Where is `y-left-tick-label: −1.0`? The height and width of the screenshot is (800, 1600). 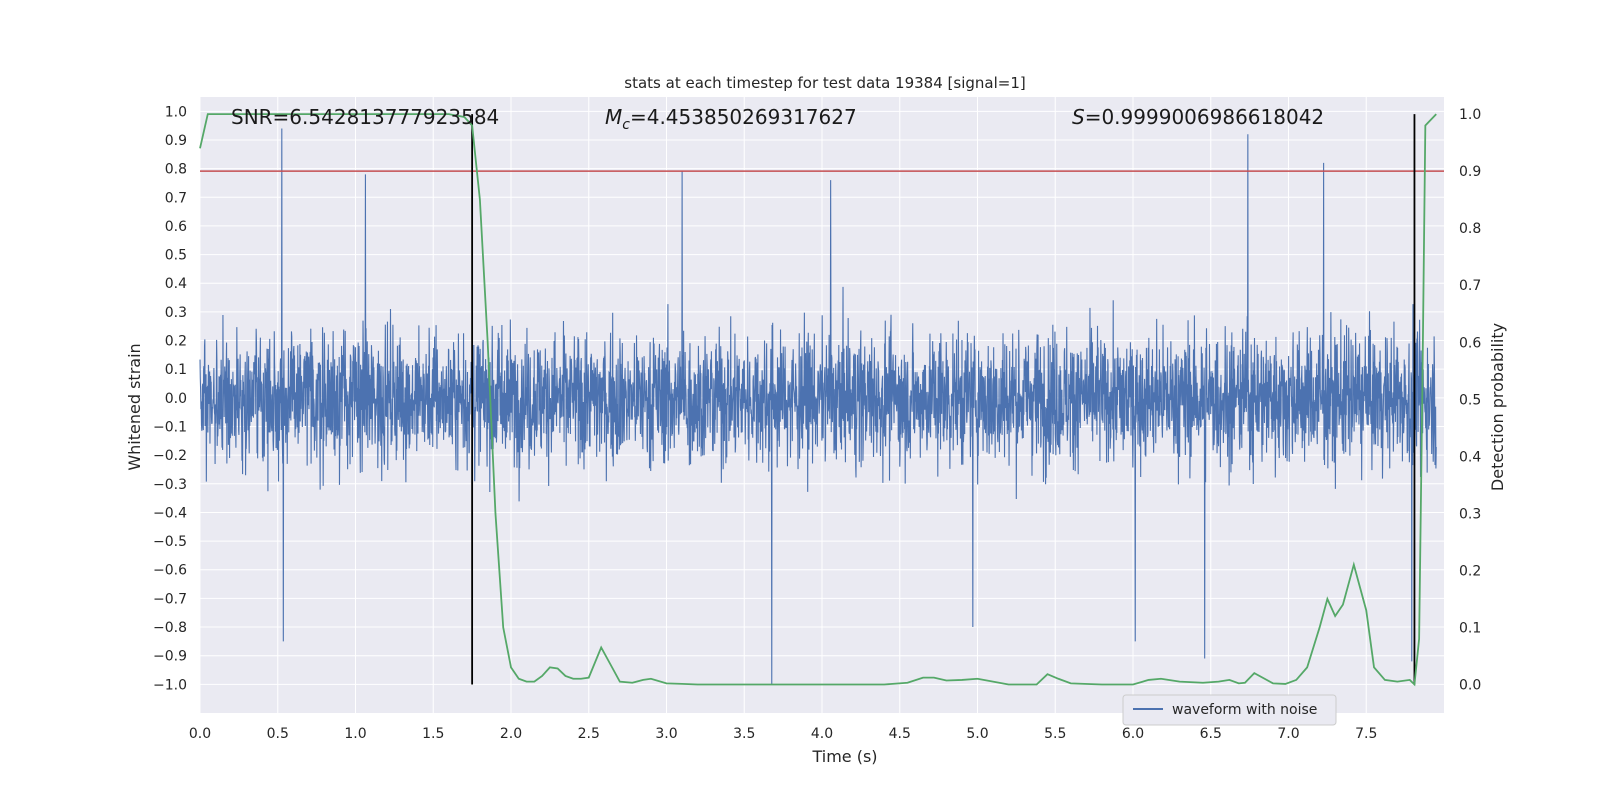
y-left-tick-label: −1.0 is located at coordinates (170, 685).